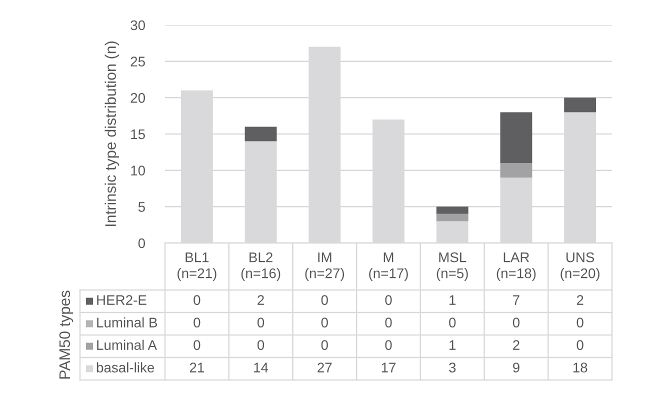 The height and width of the screenshot is (416, 664). Describe the element at coordinates (141, 207) in the screenshot. I see `y-tick-label: 5` at that location.